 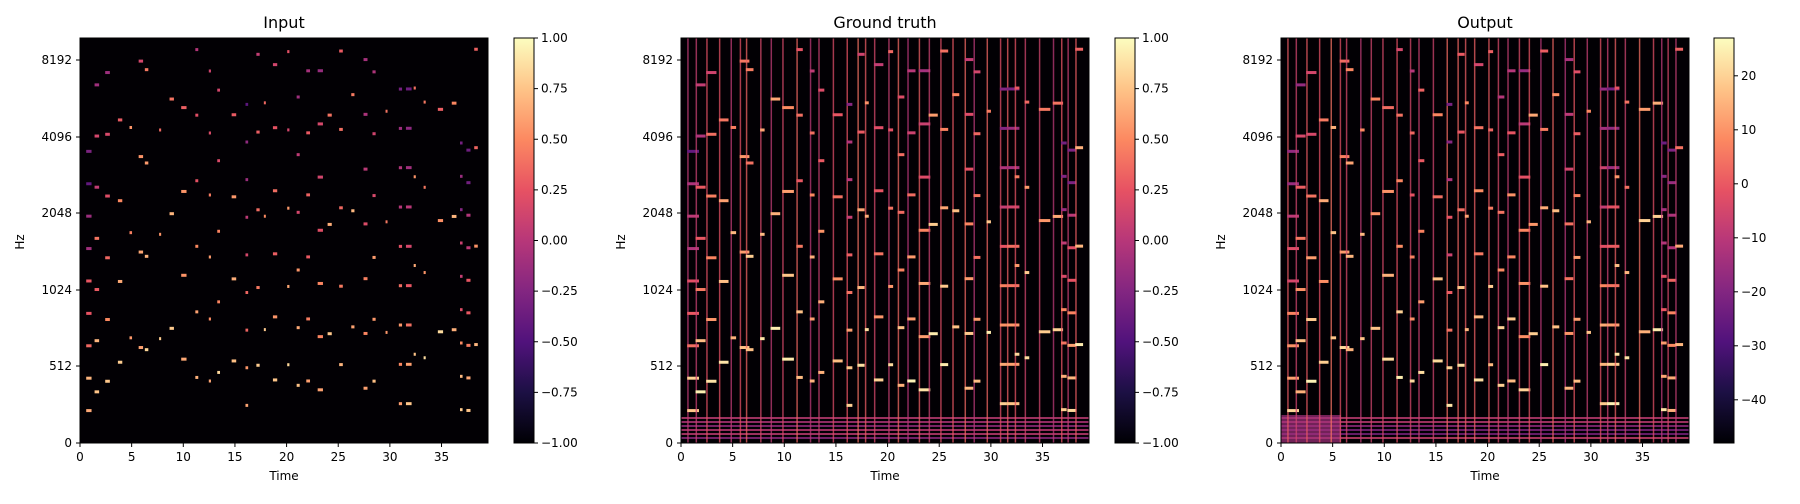 What do you see at coordinates (554, 190) in the screenshot?
I see `colorbar-tick-label: 0.25` at bounding box center [554, 190].